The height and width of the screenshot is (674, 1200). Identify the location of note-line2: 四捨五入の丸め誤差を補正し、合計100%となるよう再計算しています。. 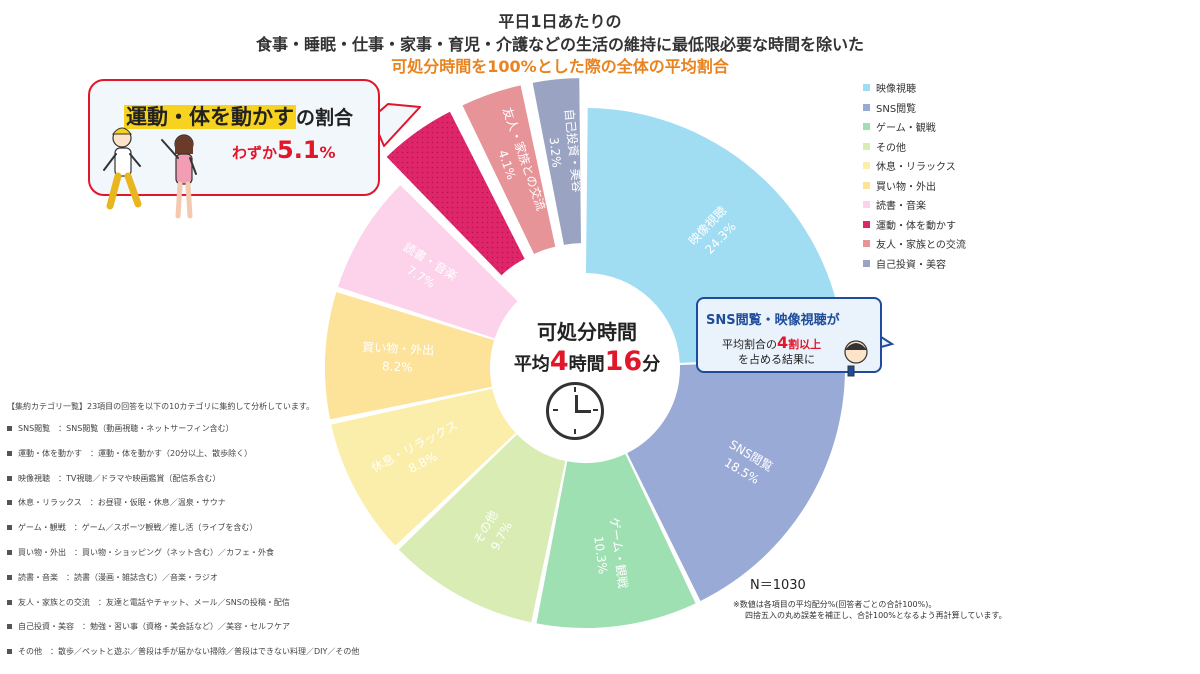
(876, 615).